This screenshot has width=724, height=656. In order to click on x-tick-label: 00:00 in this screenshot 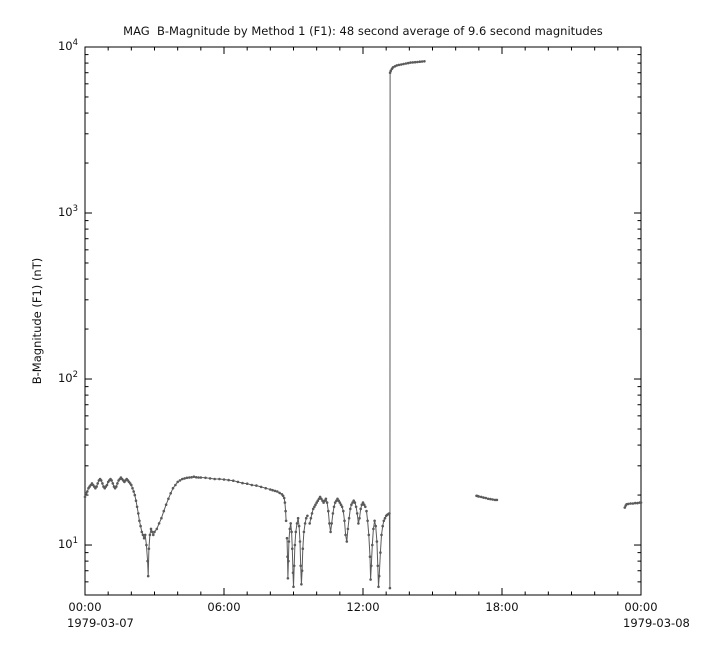, I will do `click(85, 607)`.